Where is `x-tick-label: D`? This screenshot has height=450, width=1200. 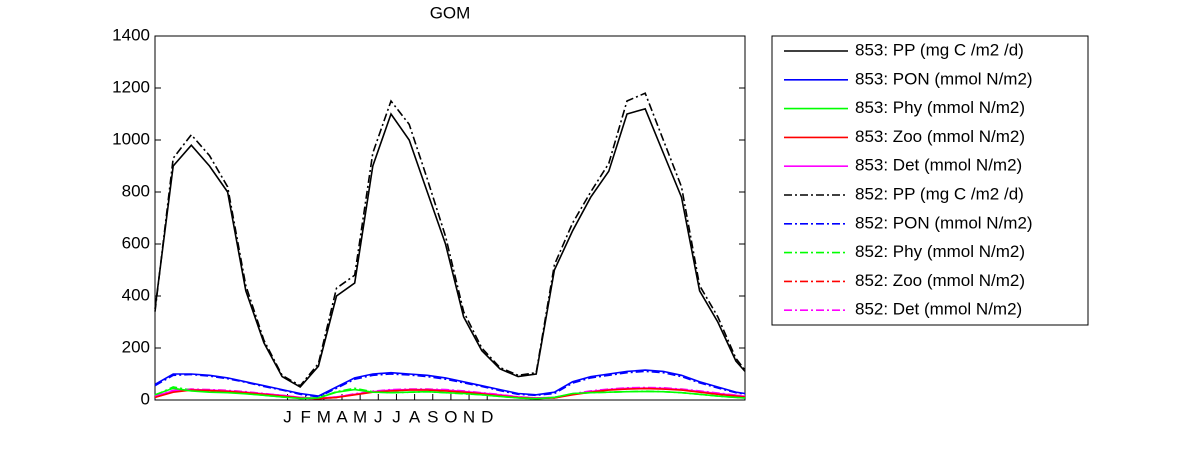 x-tick-label: D is located at coordinates (487, 416).